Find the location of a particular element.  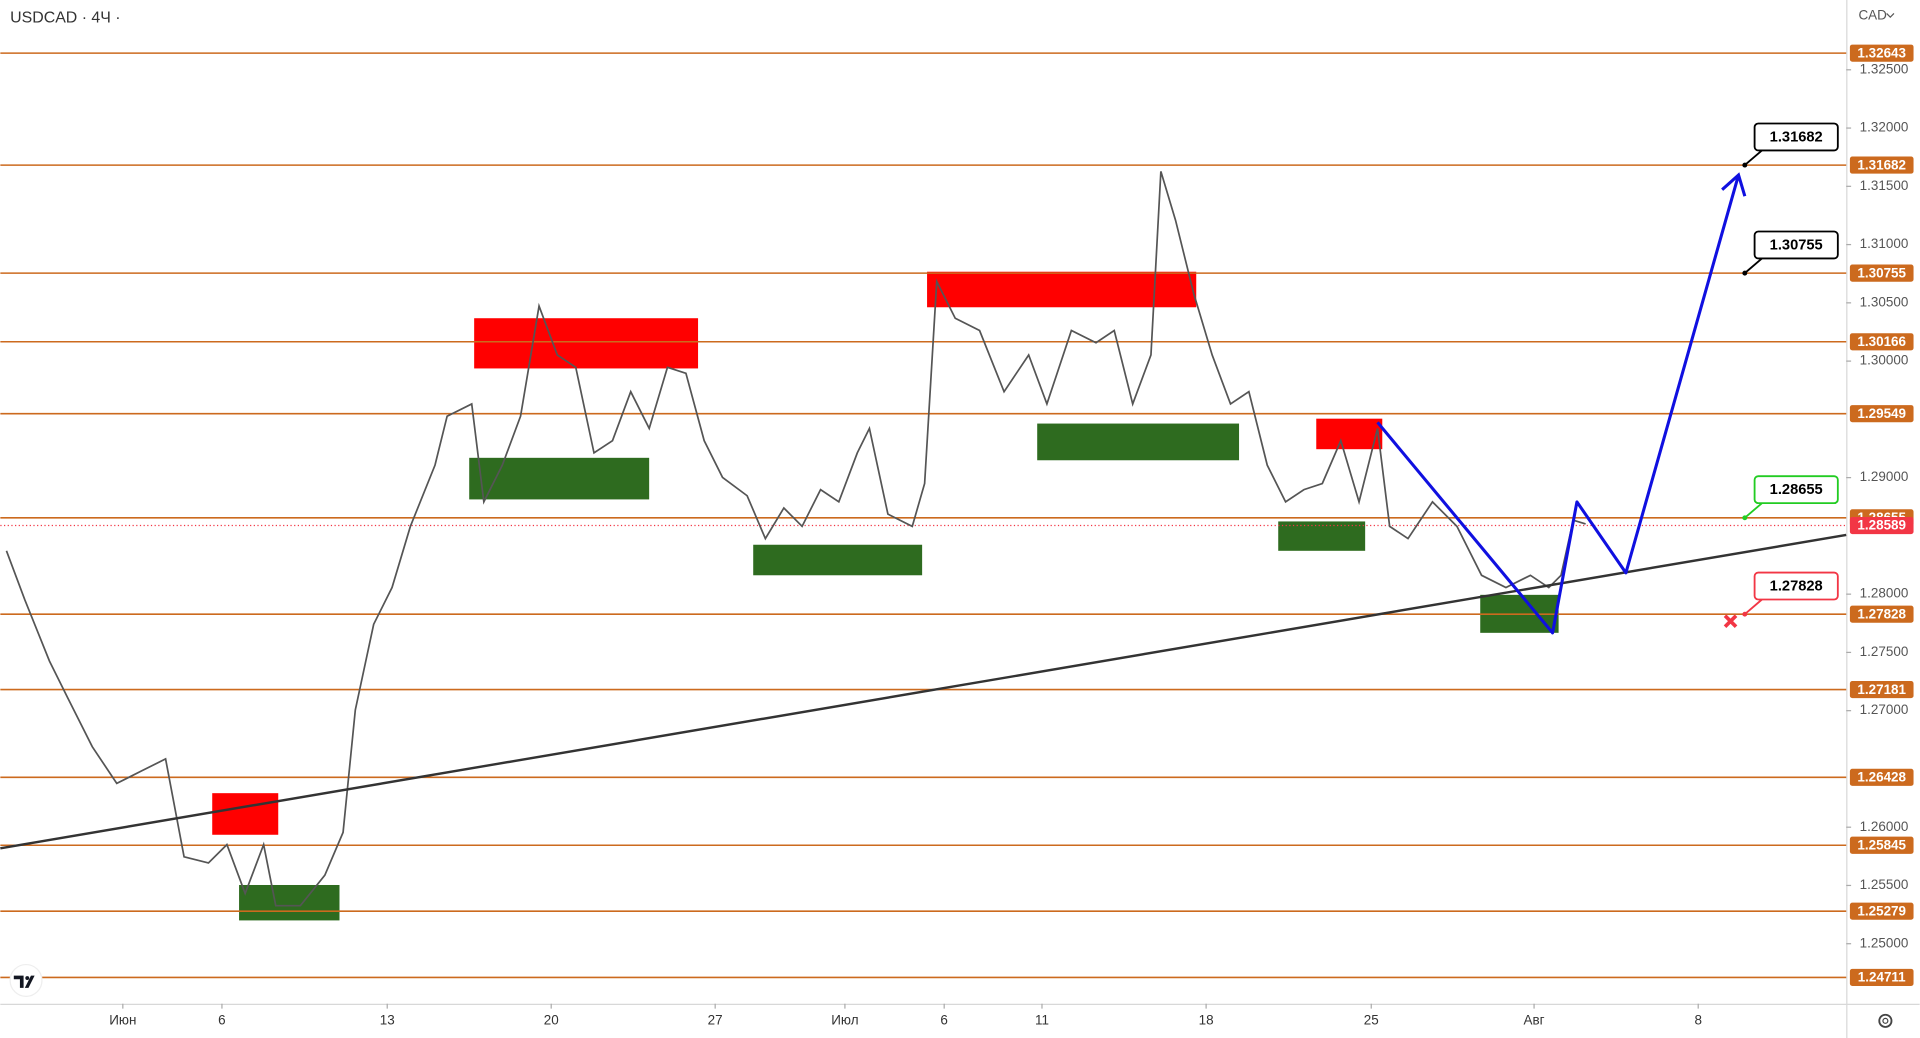

y-tick-label: 1.28000 is located at coordinates (1884, 593).